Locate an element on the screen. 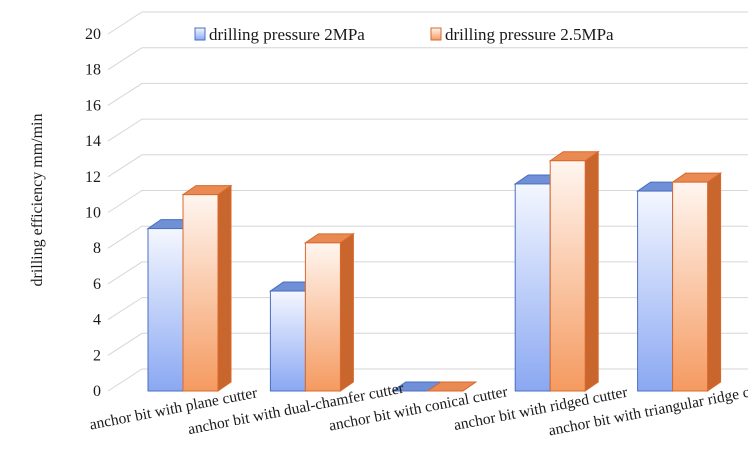  y-tick-label: 6 is located at coordinates (97, 284).